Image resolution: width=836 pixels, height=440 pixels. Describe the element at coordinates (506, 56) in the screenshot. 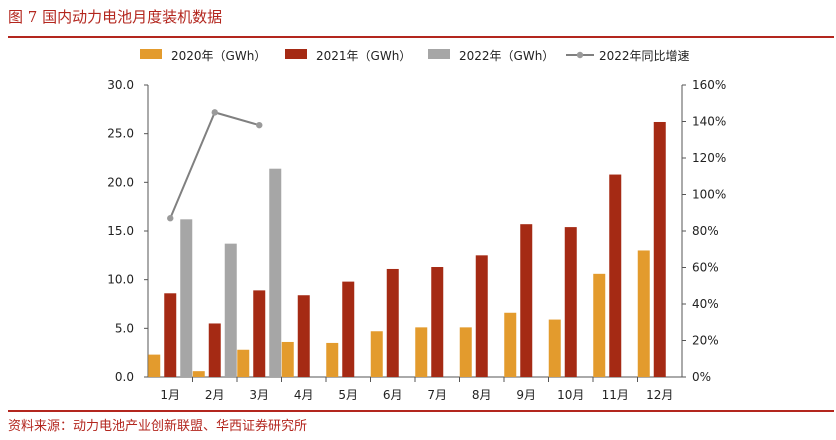

I see `legend-label-3: 2022年（GWh）` at that location.